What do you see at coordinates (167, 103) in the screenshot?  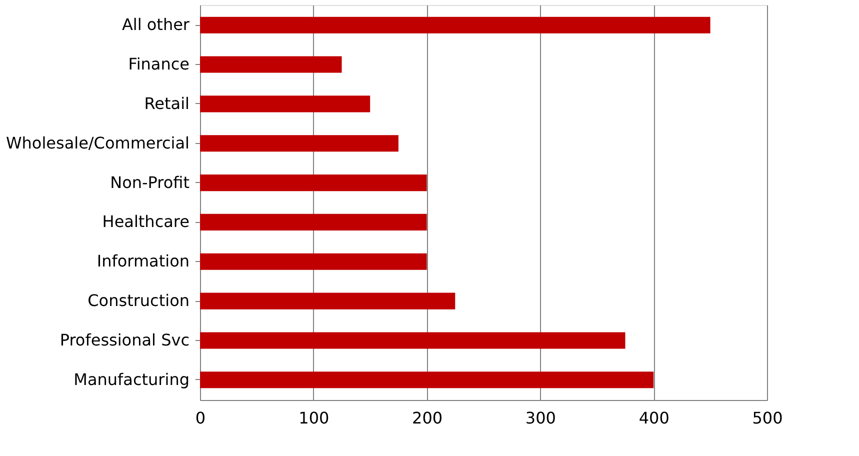 I see `y-tick-label: Retail` at bounding box center [167, 103].